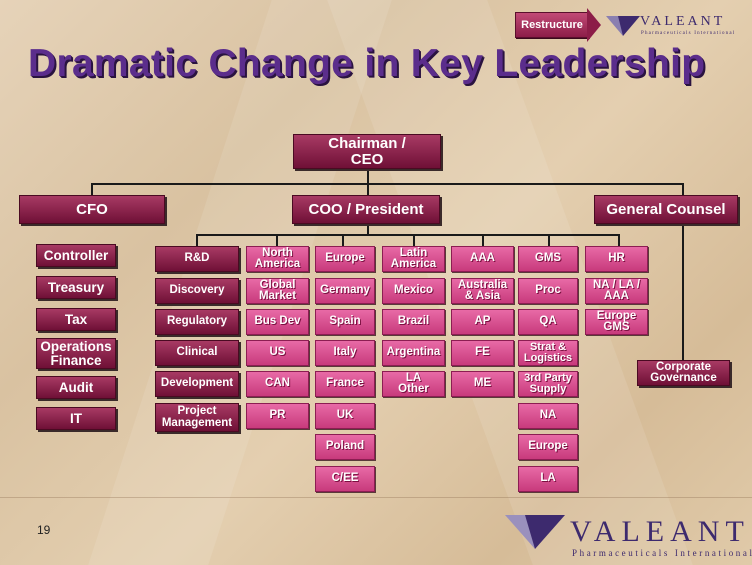 The height and width of the screenshot is (565, 752). Describe the element at coordinates (76, 353) in the screenshot. I see `cfo-report-label: Operations Finance` at that location.